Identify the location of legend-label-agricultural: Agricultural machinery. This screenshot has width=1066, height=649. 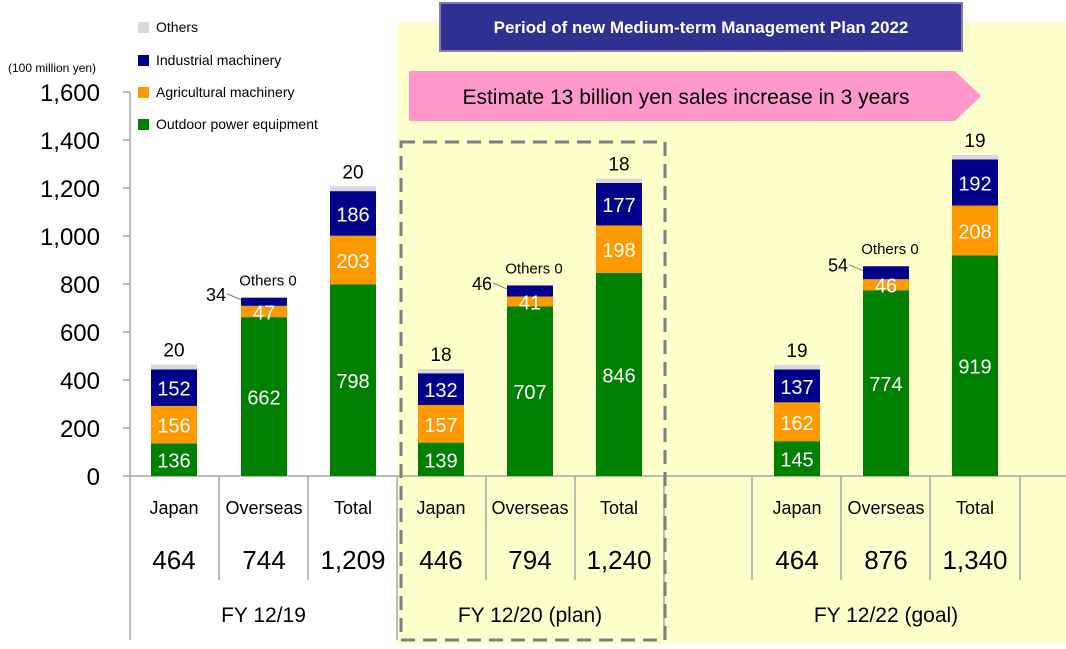
(225, 92).